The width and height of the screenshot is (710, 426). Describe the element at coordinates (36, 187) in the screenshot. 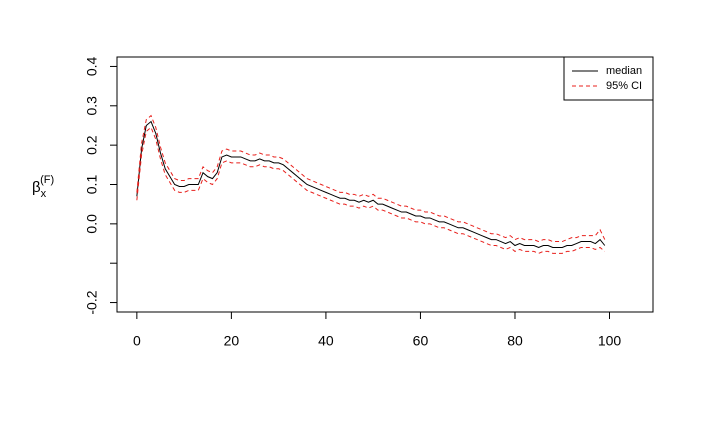

I see `y-label-main: β` at that location.